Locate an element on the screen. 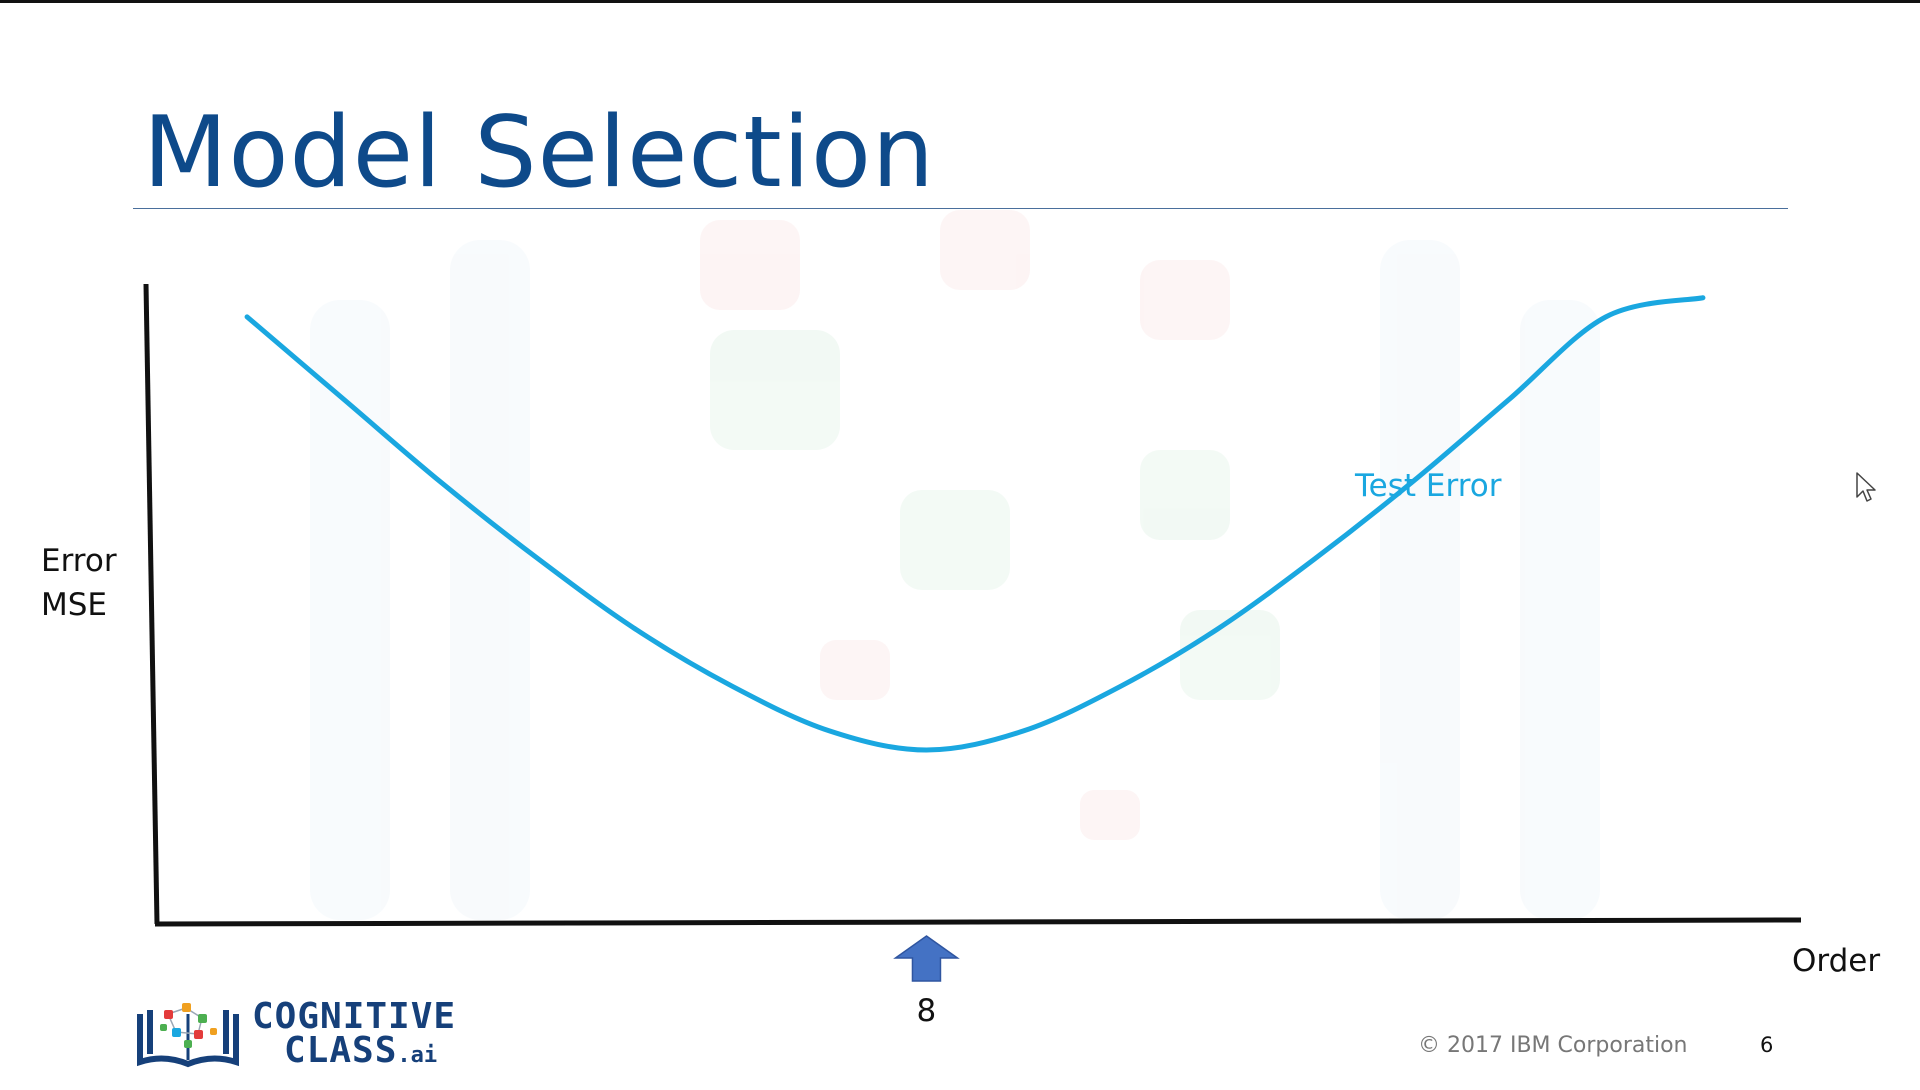 The height and width of the screenshot is (1090, 1920). logo-wordmark-suffix: .ai is located at coordinates (417, 1056).